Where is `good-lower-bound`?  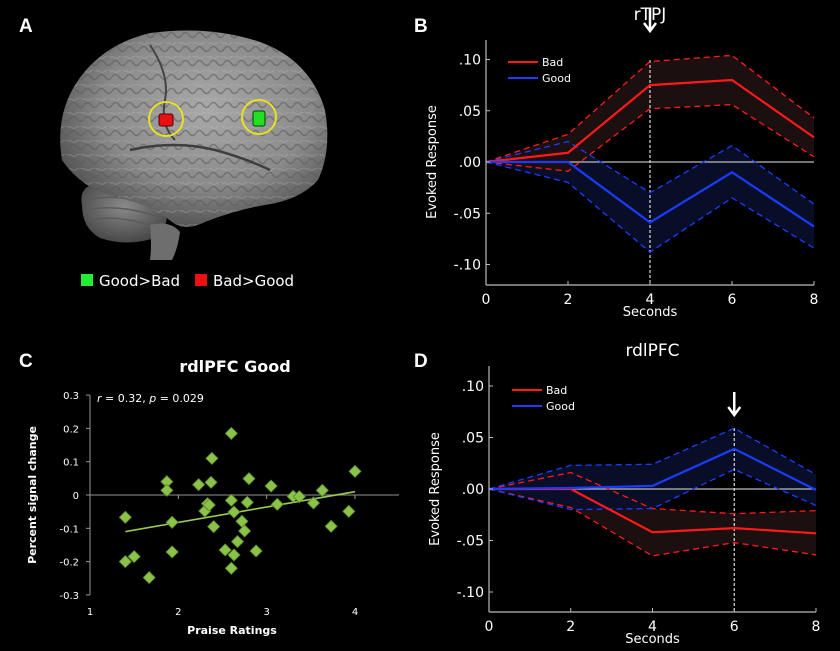 good-lower-bound is located at coordinates (650, 207).